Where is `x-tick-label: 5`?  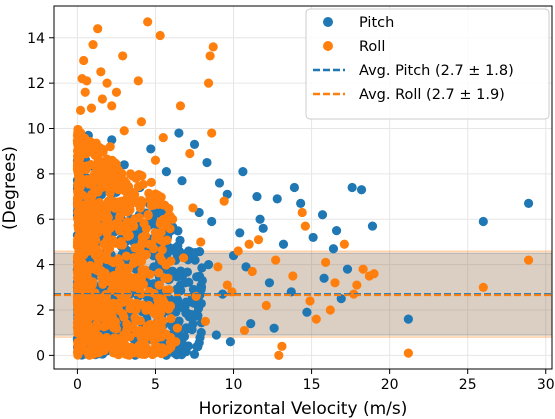
x-tick-label: 5 is located at coordinates (155, 385).